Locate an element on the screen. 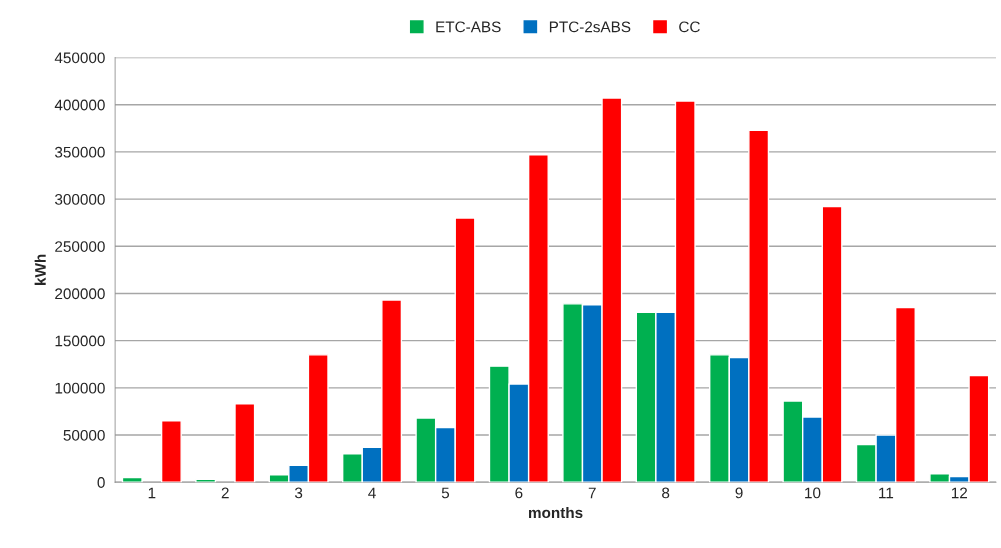 This screenshot has width=1001, height=548. x-tick-label: 12 is located at coordinates (959, 493).